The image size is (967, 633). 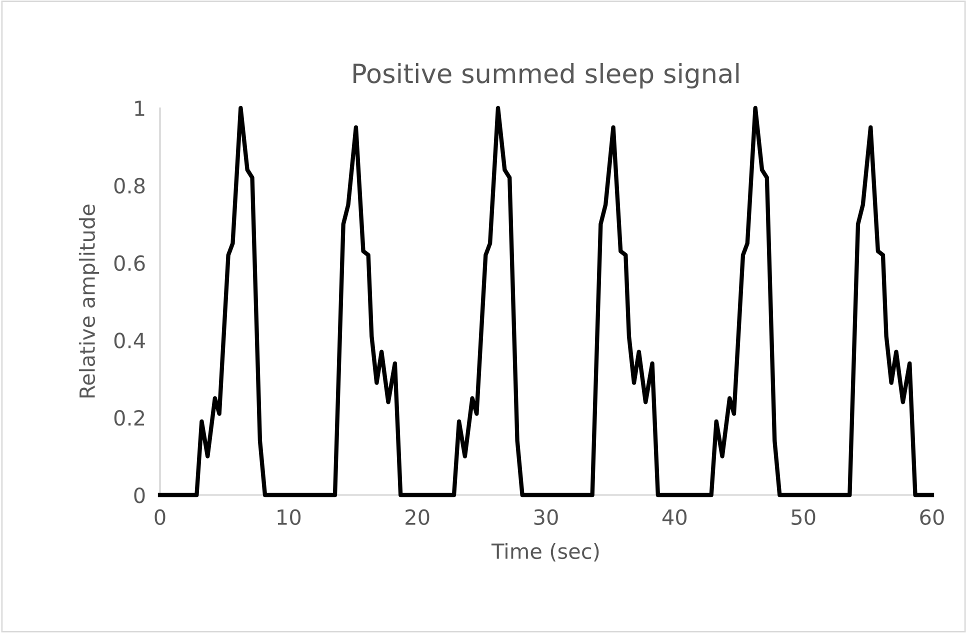 What do you see at coordinates (418, 517) in the screenshot?
I see `x-tick-label: 20` at bounding box center [418, 517].